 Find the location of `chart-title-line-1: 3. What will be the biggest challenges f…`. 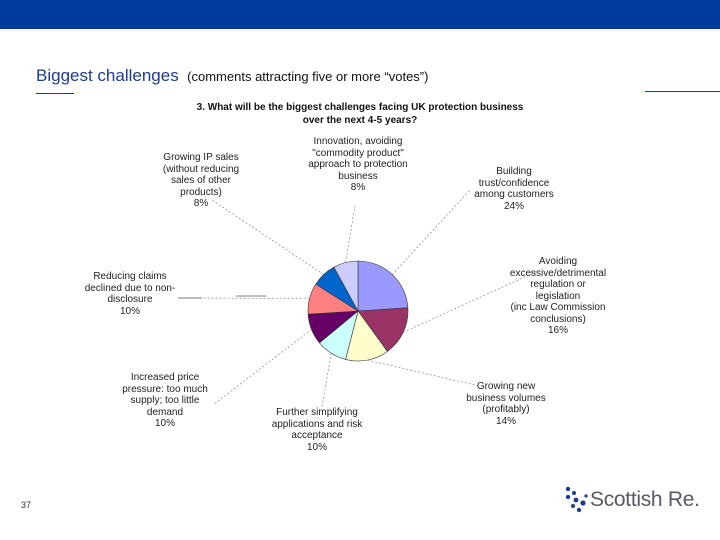

chart-title-line-1: 3. What will be the biggest challenges f… is located at coordinates (360, 107).